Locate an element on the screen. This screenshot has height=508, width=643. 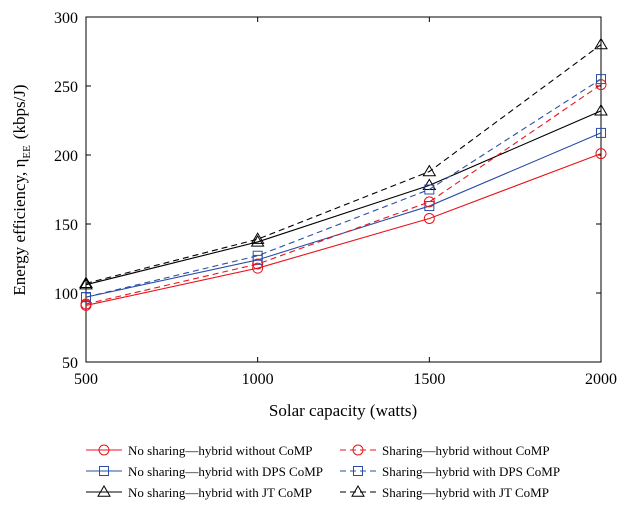
legend-label: Sharing—hybrid with DPS CoMP is located at coordinates (471, 471).